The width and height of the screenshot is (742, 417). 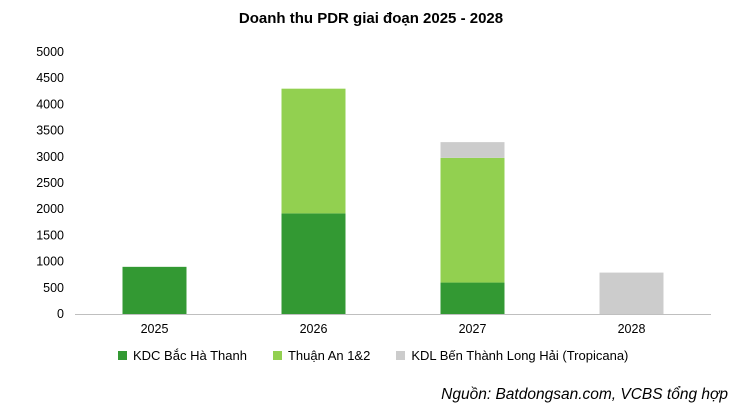 I want to click on legend-item-tropicana: KDL Bến Thành Long Hải (Tropicana), so click(x=512, y=355).